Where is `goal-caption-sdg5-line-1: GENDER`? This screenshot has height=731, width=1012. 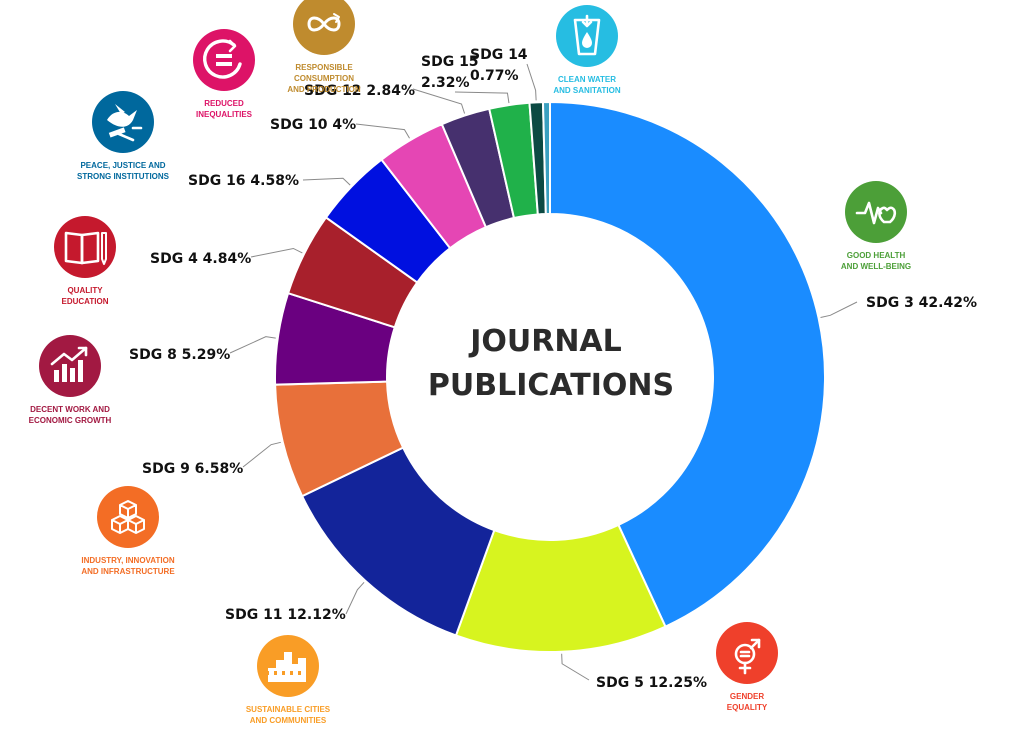 goal-caption-sdg5-line-1: GENDER is located at coordinates (747, 696).